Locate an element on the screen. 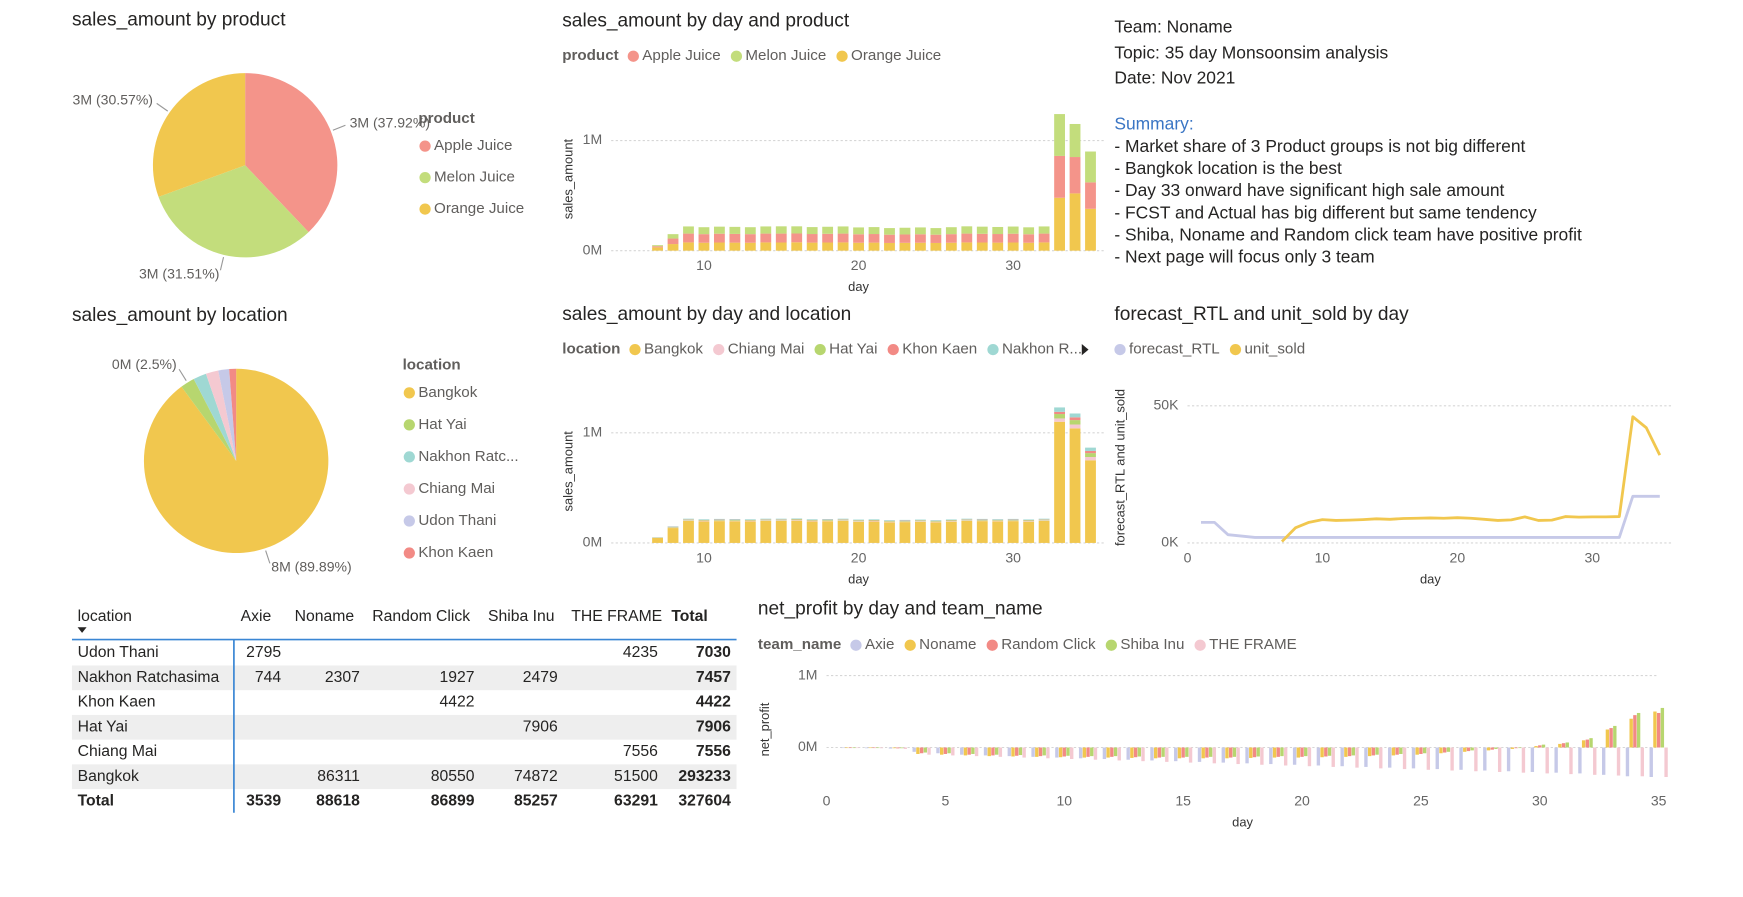 This screenshot has width=1743, height=897. legend-label: Khon Kaen is located at coordinates (455, 552).